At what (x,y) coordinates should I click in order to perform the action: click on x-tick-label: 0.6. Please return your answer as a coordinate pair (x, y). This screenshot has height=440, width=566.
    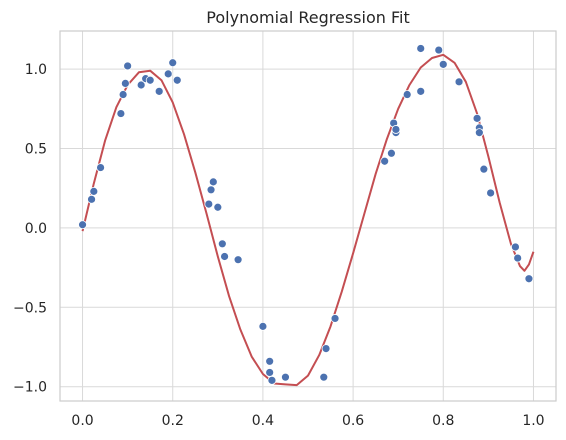
    Looking at the image, I should click on (353, 421).